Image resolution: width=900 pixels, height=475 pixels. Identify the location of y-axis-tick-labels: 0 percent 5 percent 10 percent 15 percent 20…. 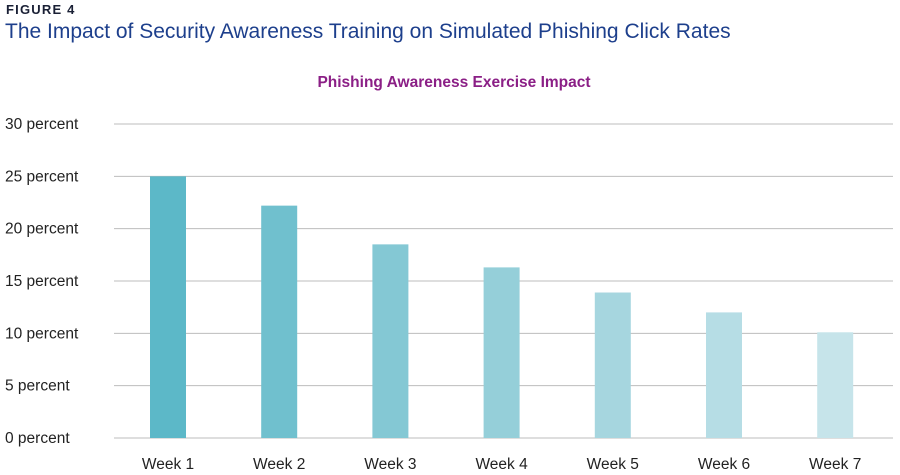
(42, 281).